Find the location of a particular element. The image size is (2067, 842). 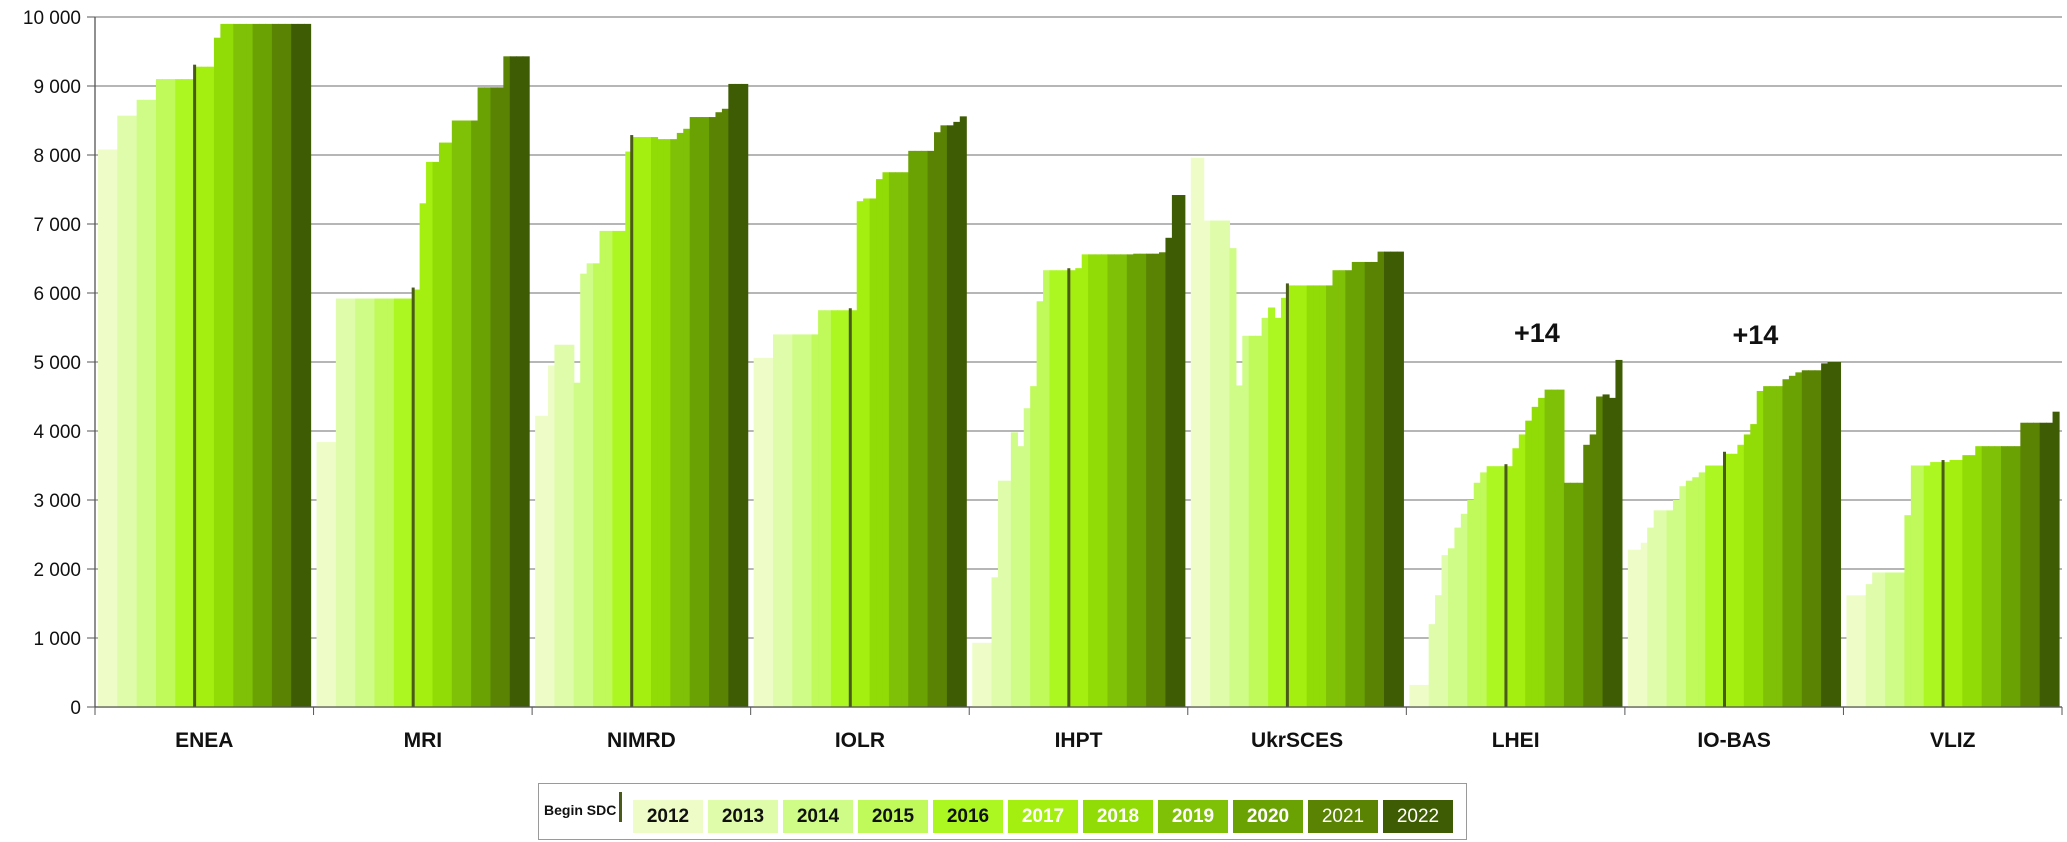

y-tick-label: 5 000 is located at coordinates (57, 363).